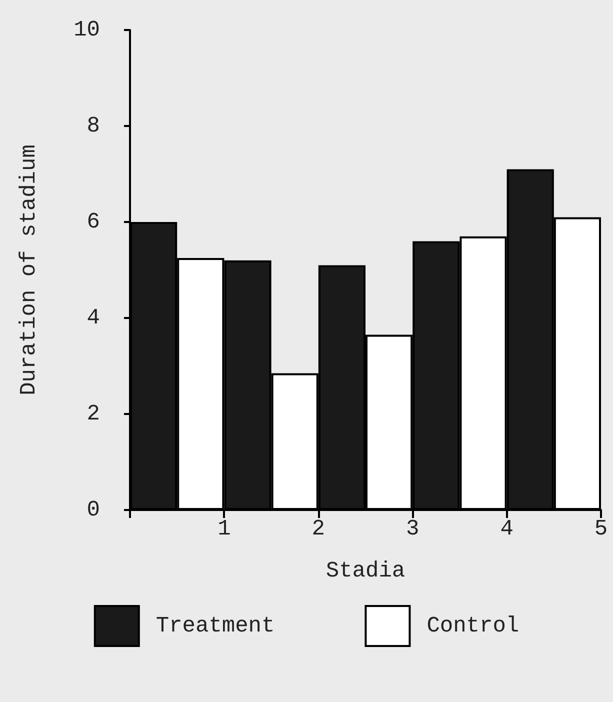  Describe the element at coordinates (224, 529) in the screenshot. I see `x-tick-label: 1` at that location.